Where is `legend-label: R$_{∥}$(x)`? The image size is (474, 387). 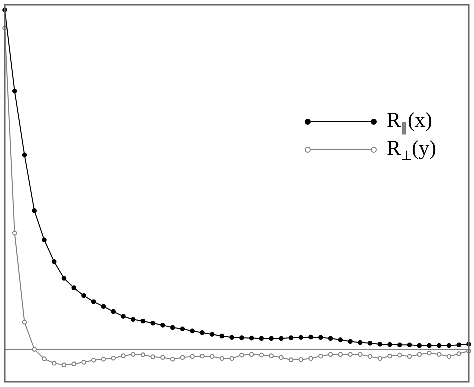
legend-label: R$_{∥}$(x) is located at coordinates (410, 122).